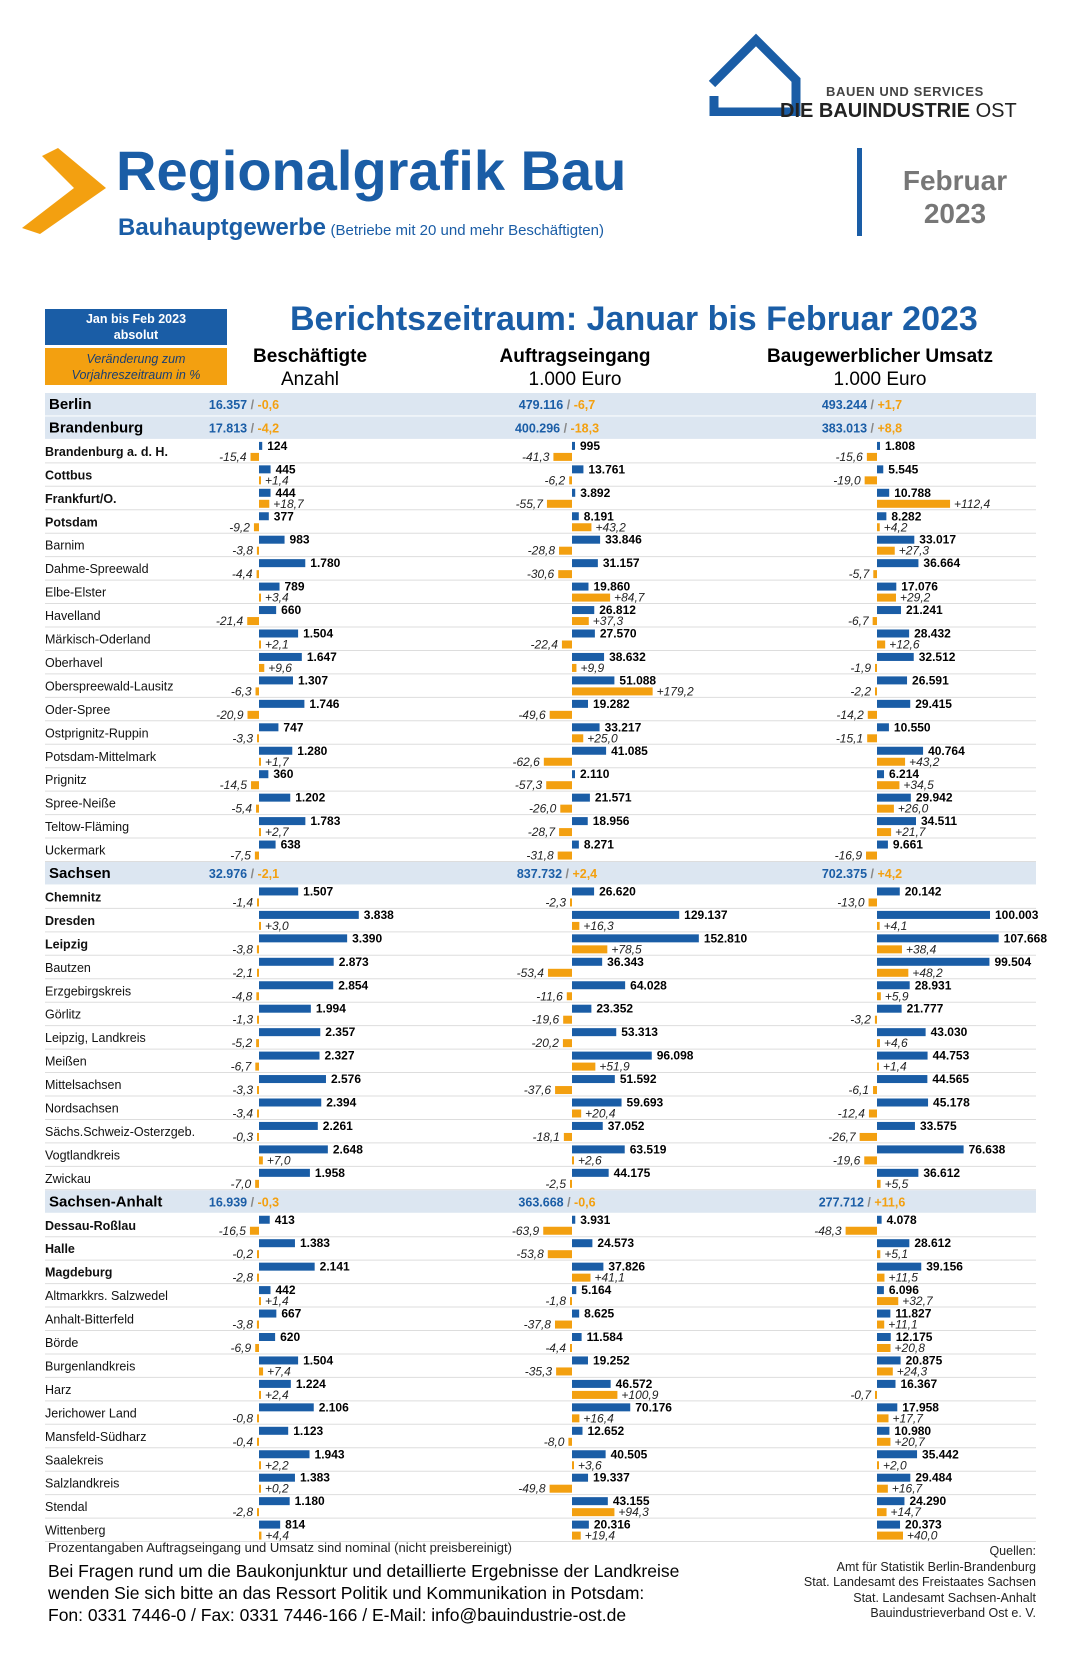  Describe the element at coordinates (941, 563) in the screenshot. I see `abs-value-label: 36.664` at that location.